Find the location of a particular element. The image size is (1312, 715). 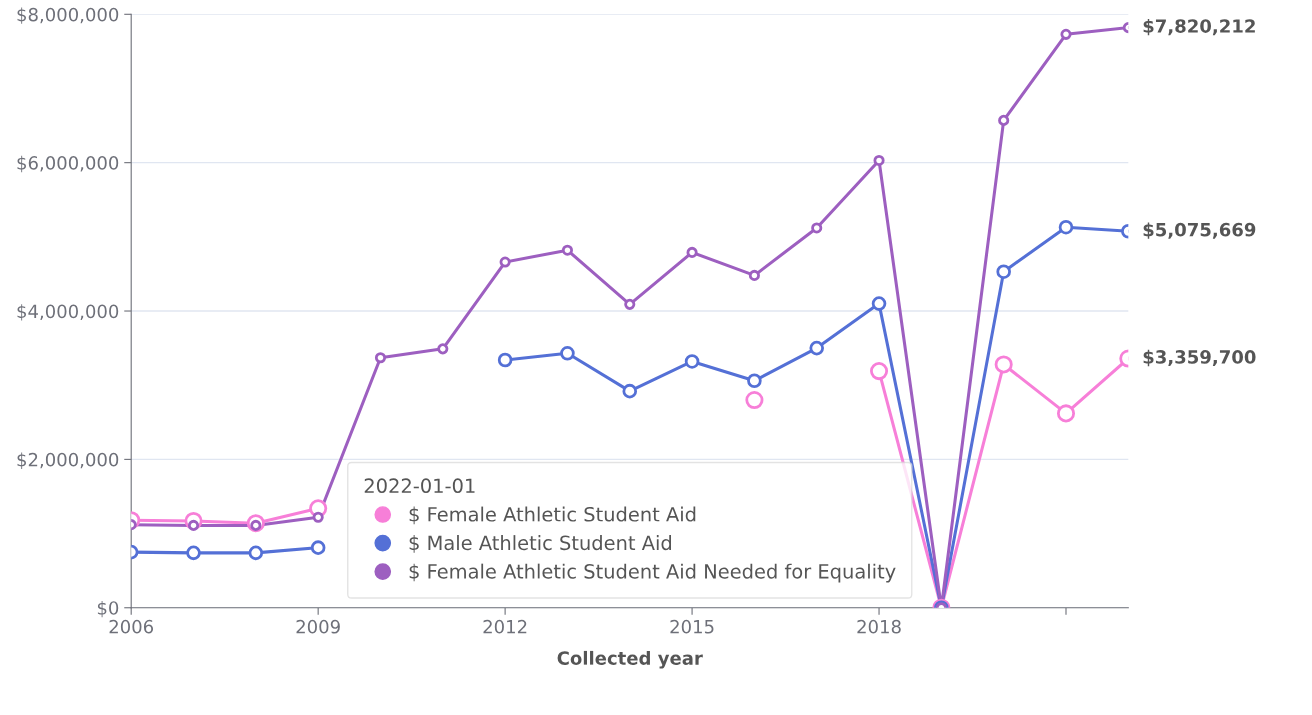

legend-label: $ Female Athletic Student Aid Needed for Equality is located at coordinates (652, 573).